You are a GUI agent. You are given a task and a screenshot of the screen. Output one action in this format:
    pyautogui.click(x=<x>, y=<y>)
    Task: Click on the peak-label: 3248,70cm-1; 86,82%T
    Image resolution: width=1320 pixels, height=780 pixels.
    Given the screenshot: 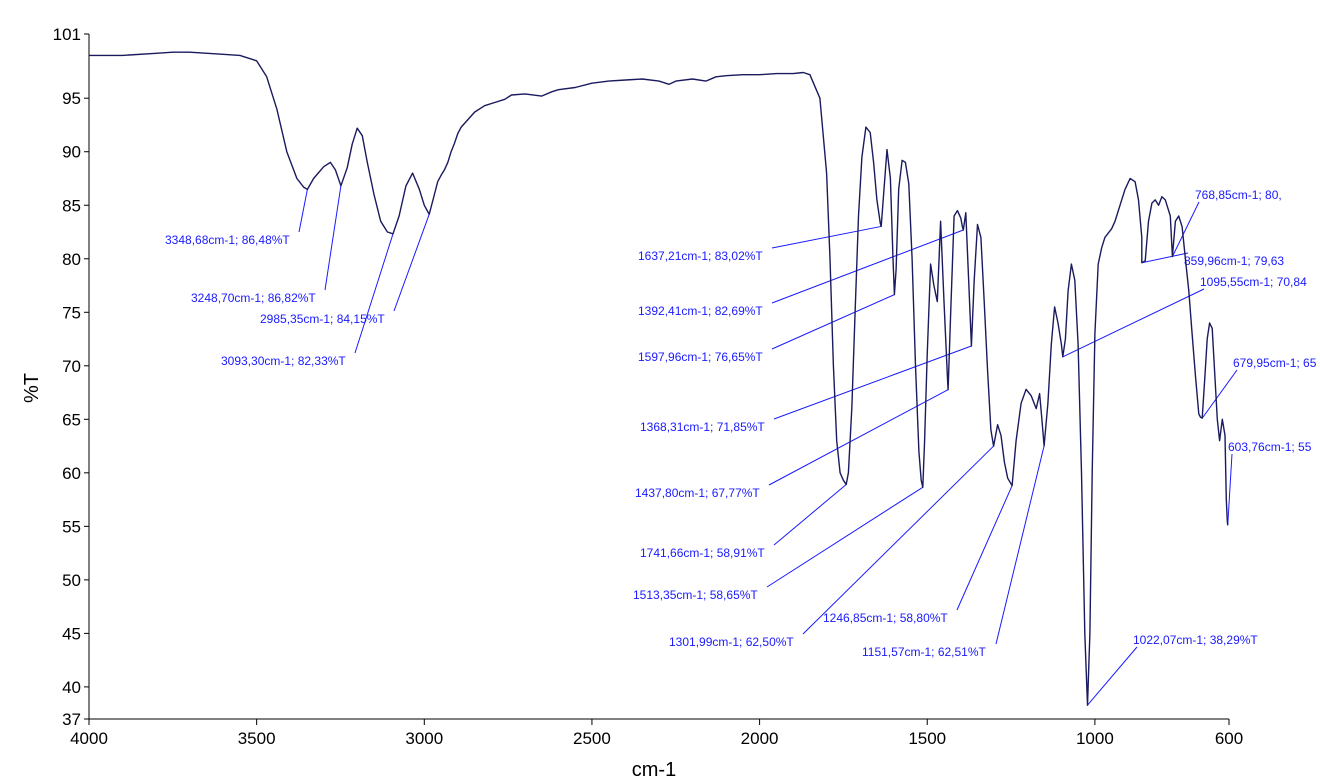 What is the action you would take?
    pyautogui.click(x=253, y=298)
    